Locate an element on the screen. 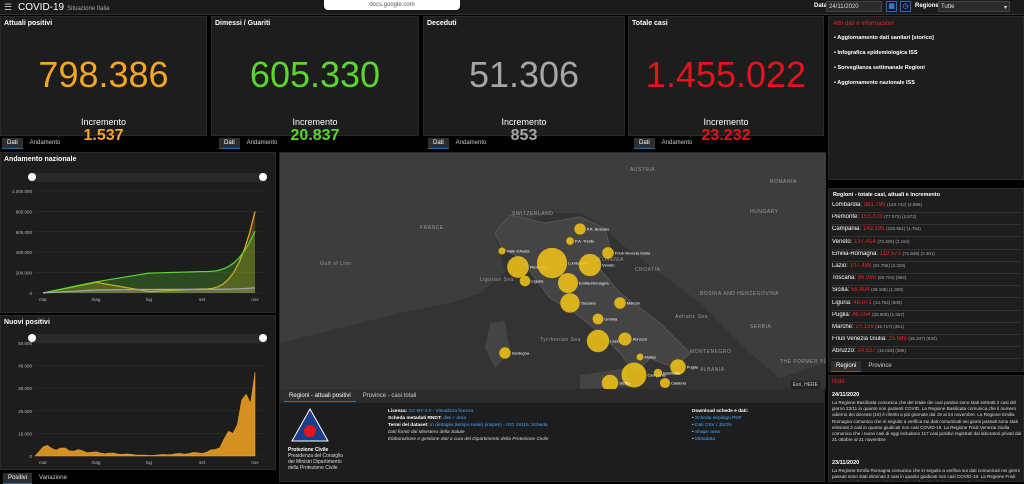 The height and width of the screenshot is (484, 1024). info-link: • Infografica epidemiologica ISS is located at coordinates (876, 53).